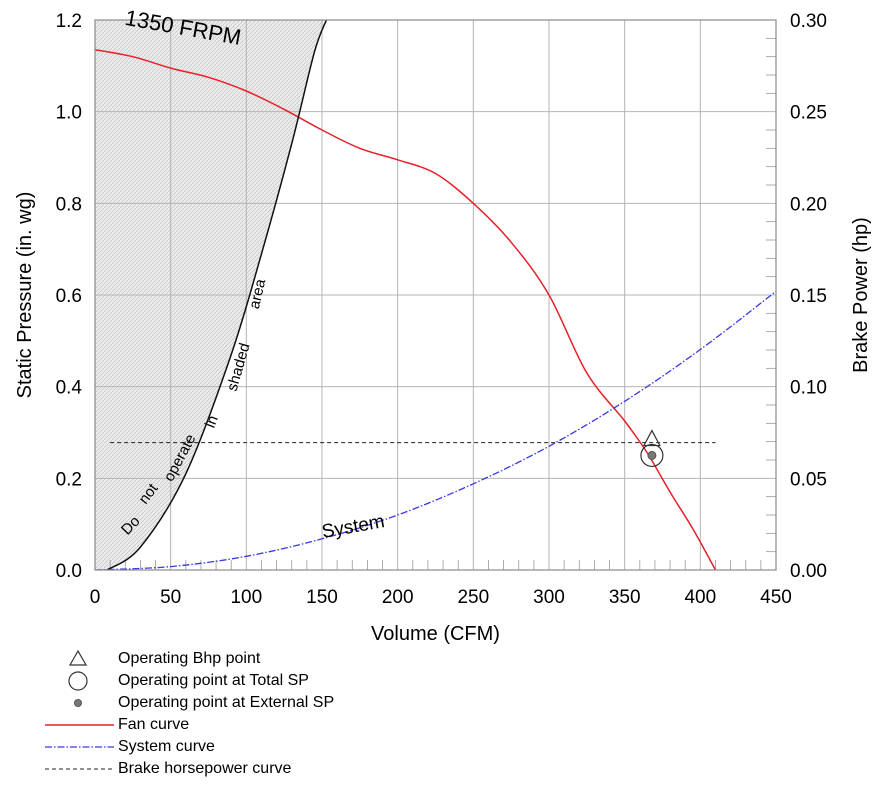  I want to click on y2-axis-title: Brake Power (hp), so click(861, 295).